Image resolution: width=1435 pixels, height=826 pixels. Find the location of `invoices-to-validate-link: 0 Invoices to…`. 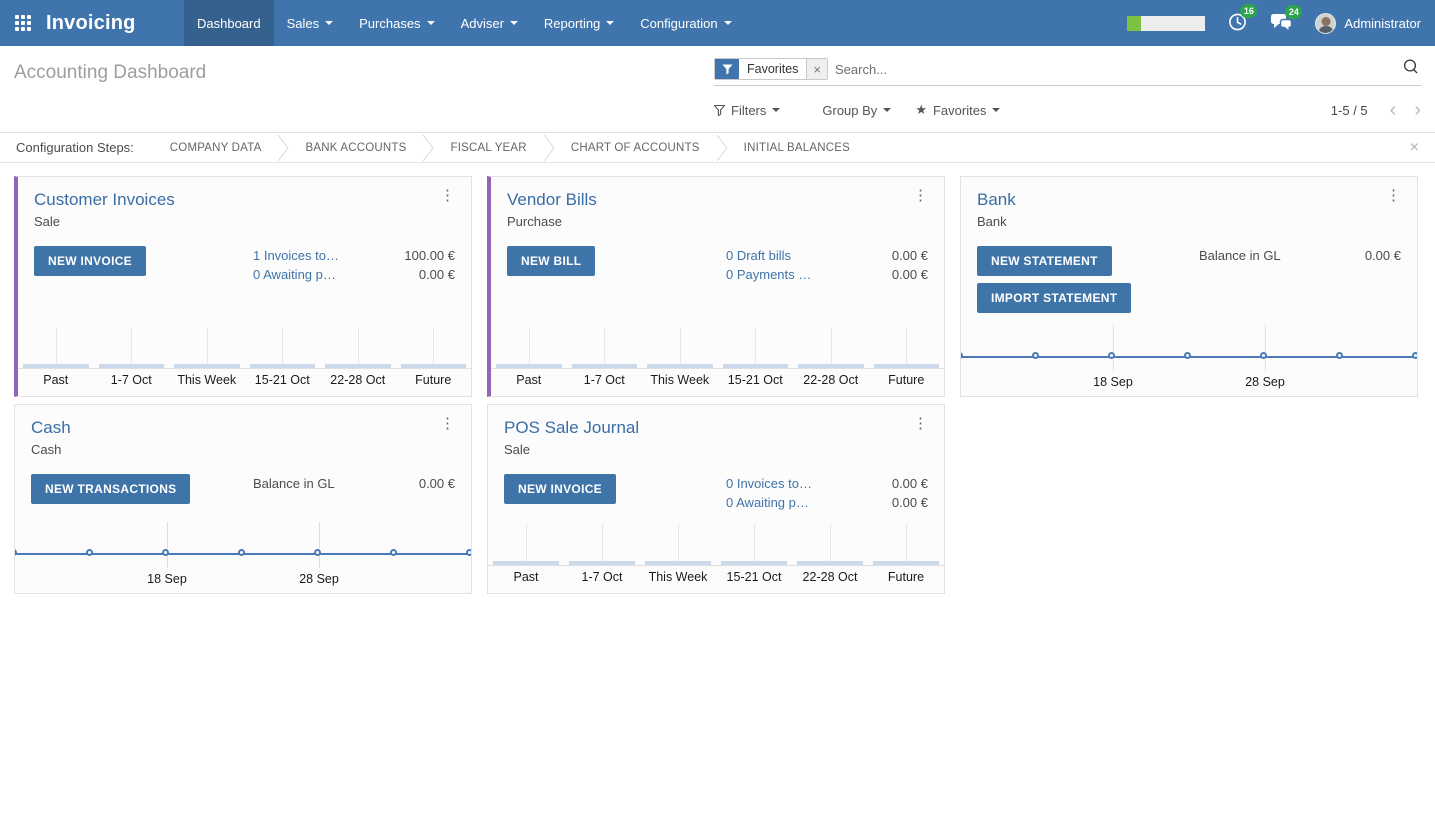

invoices-to-validate-link: 0 Invoices to… is located at coordinates (769, 483).